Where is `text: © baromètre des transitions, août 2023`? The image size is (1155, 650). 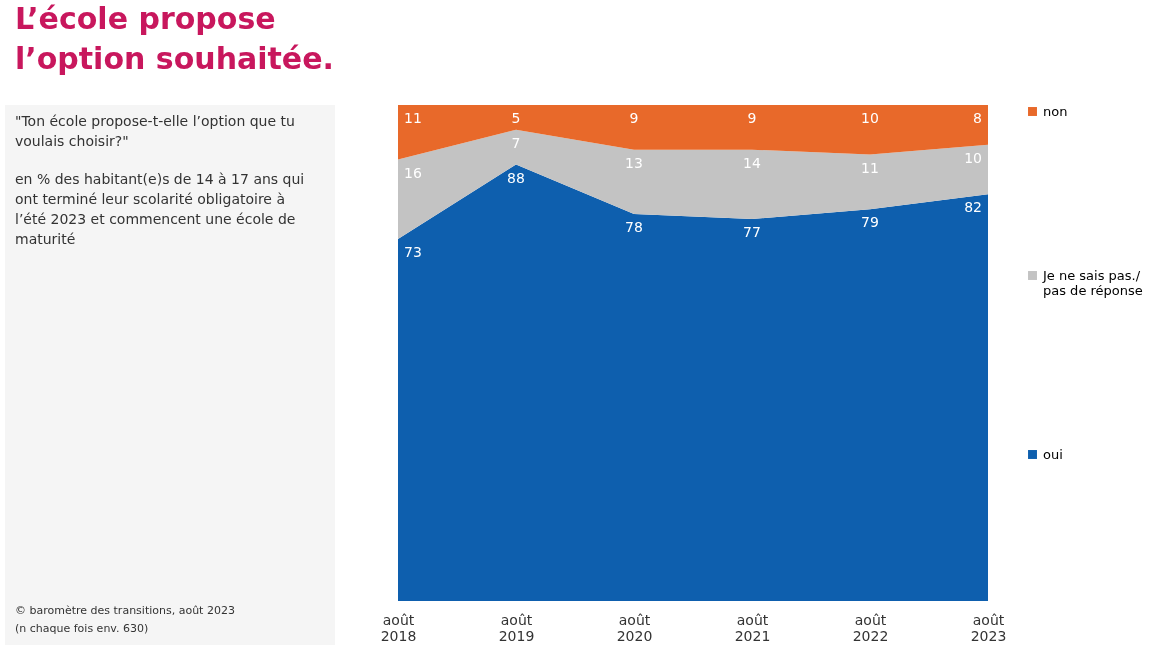 text: © baromètre des transitions, août 2023 is located at coordinates (125, 610).